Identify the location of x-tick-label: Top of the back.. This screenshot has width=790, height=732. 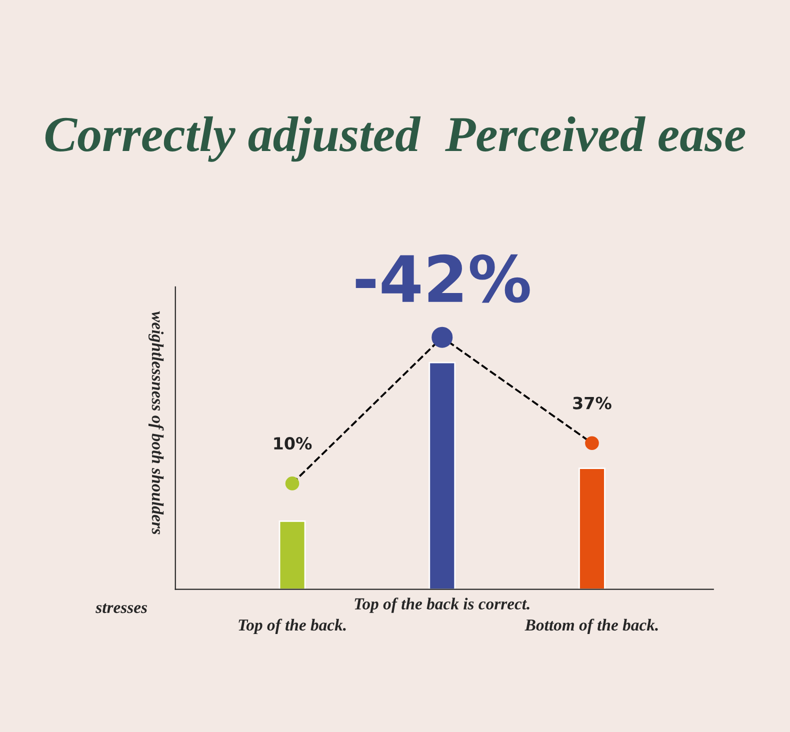
(292, 626).